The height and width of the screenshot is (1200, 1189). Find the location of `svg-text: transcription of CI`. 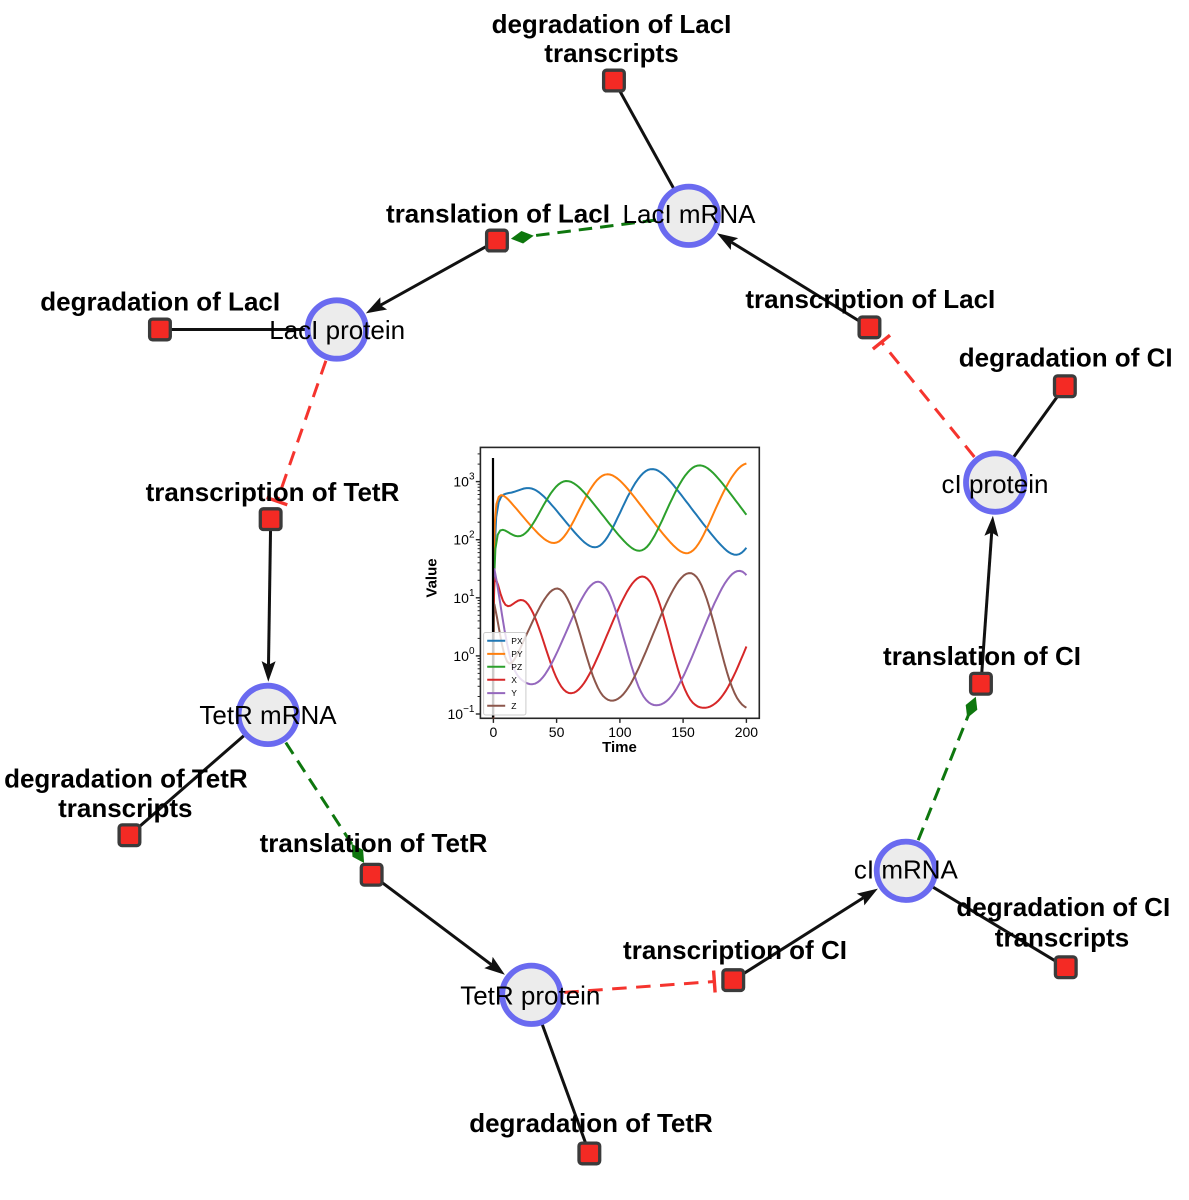

svg-text: transcription of CI is located at coordinates (735, 950).